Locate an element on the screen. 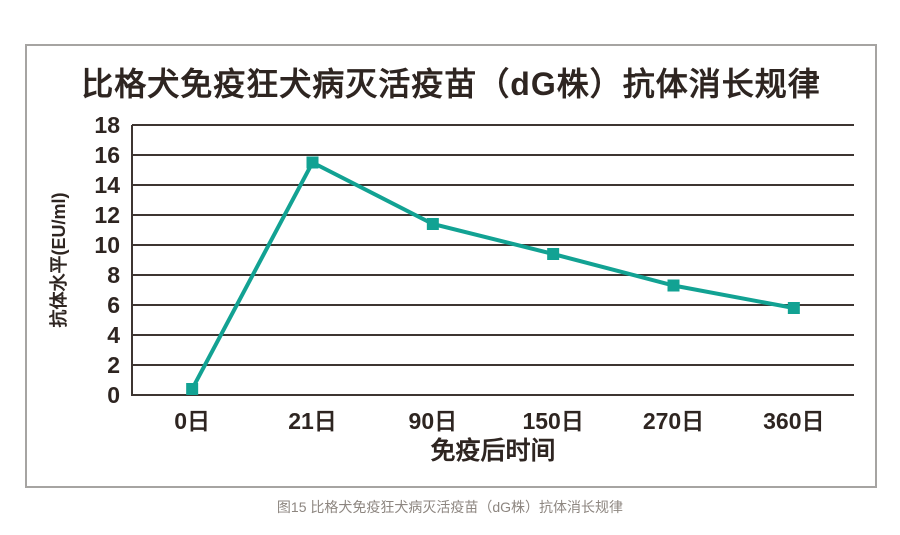  x-tick-label: 360日 is located at coordinates (793, 421).